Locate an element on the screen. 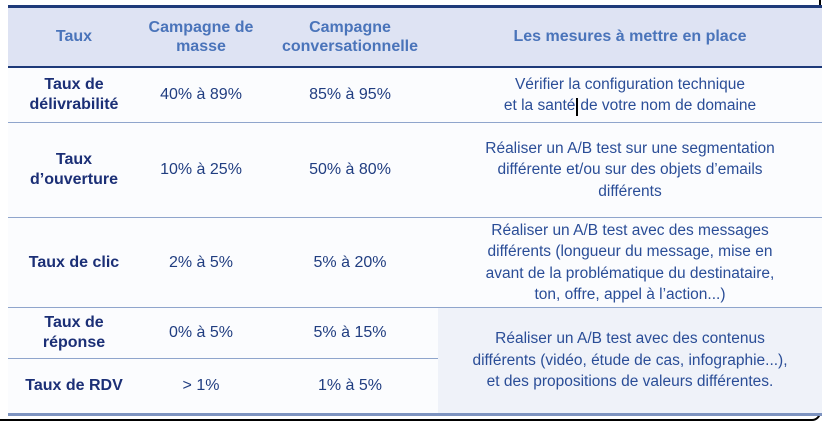 The width and height of the screenshot is (830, 430). mesure-line: Réaliser un A/B test avec des messages is located at coordinates (630, 230).